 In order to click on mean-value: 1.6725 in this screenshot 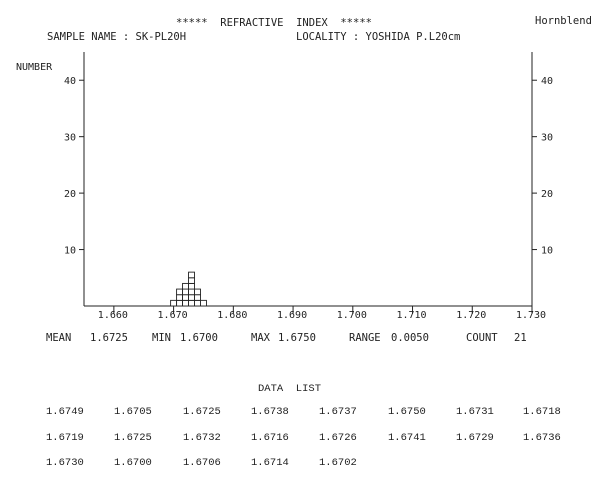, I will do `click(109, 338)`.